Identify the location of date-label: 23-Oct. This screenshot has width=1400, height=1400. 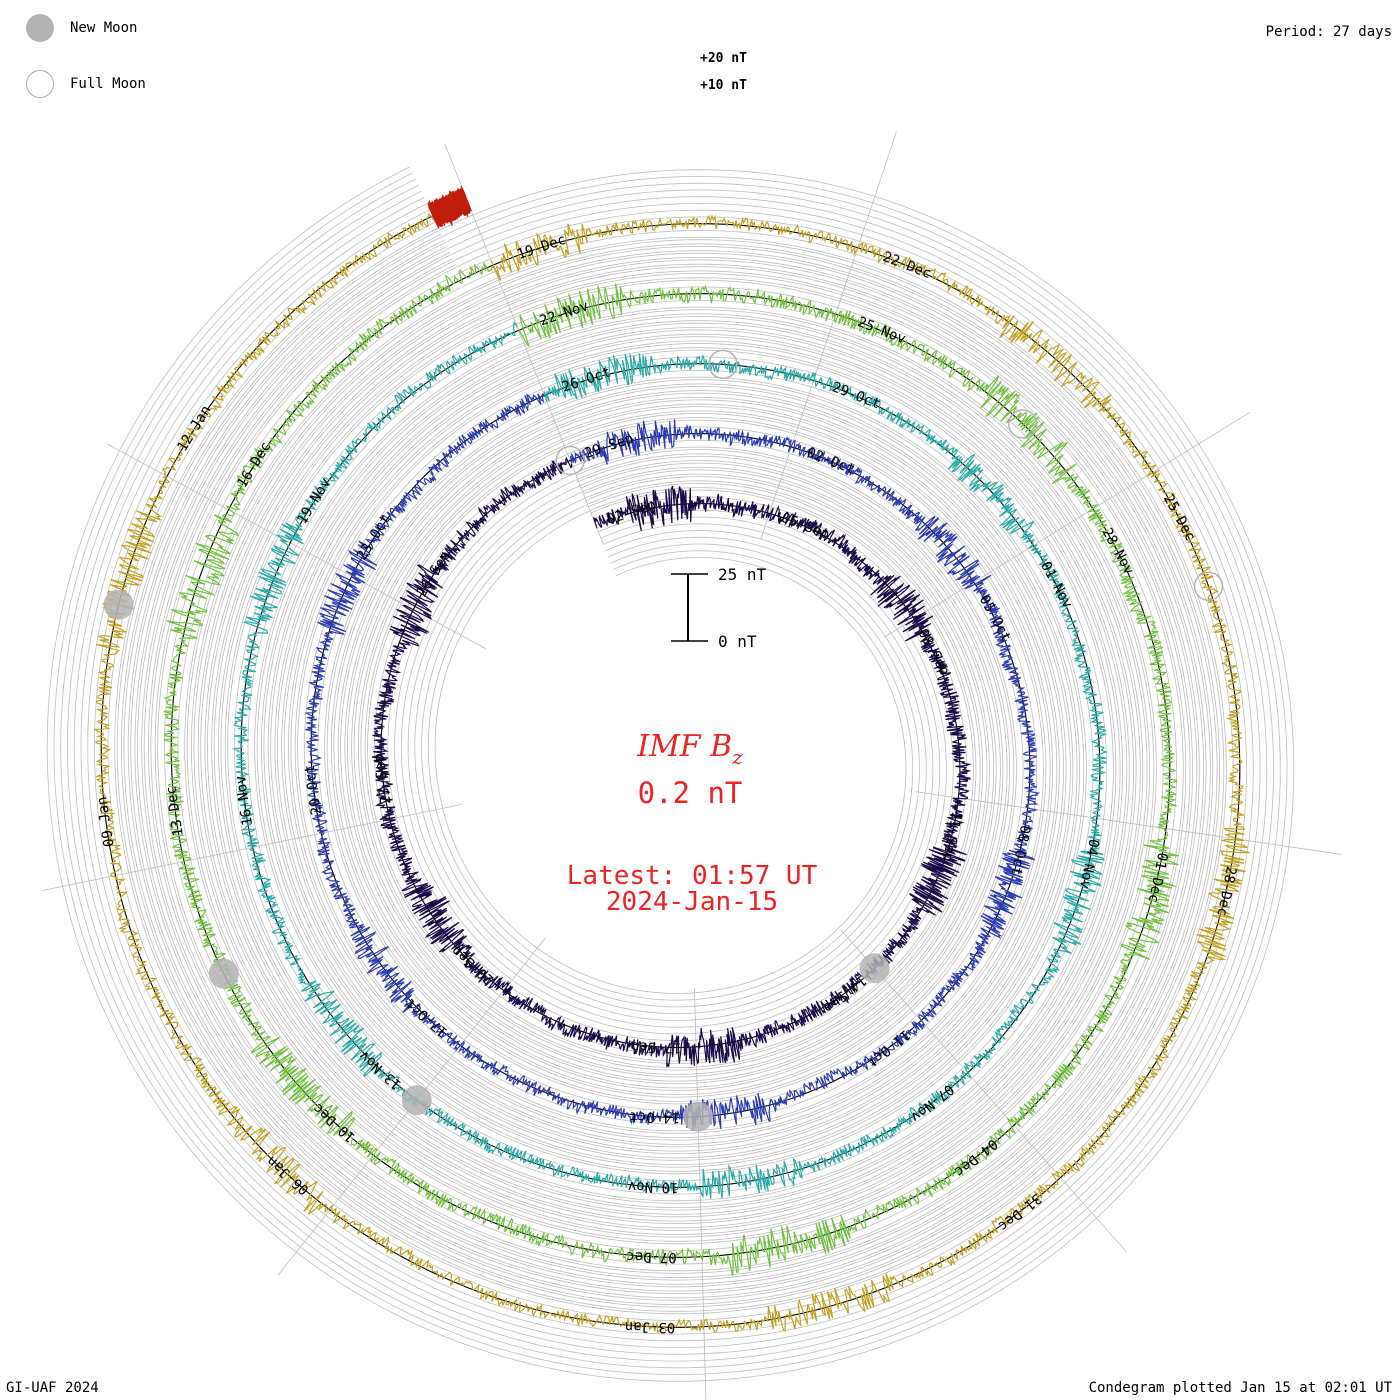
(374, 538).